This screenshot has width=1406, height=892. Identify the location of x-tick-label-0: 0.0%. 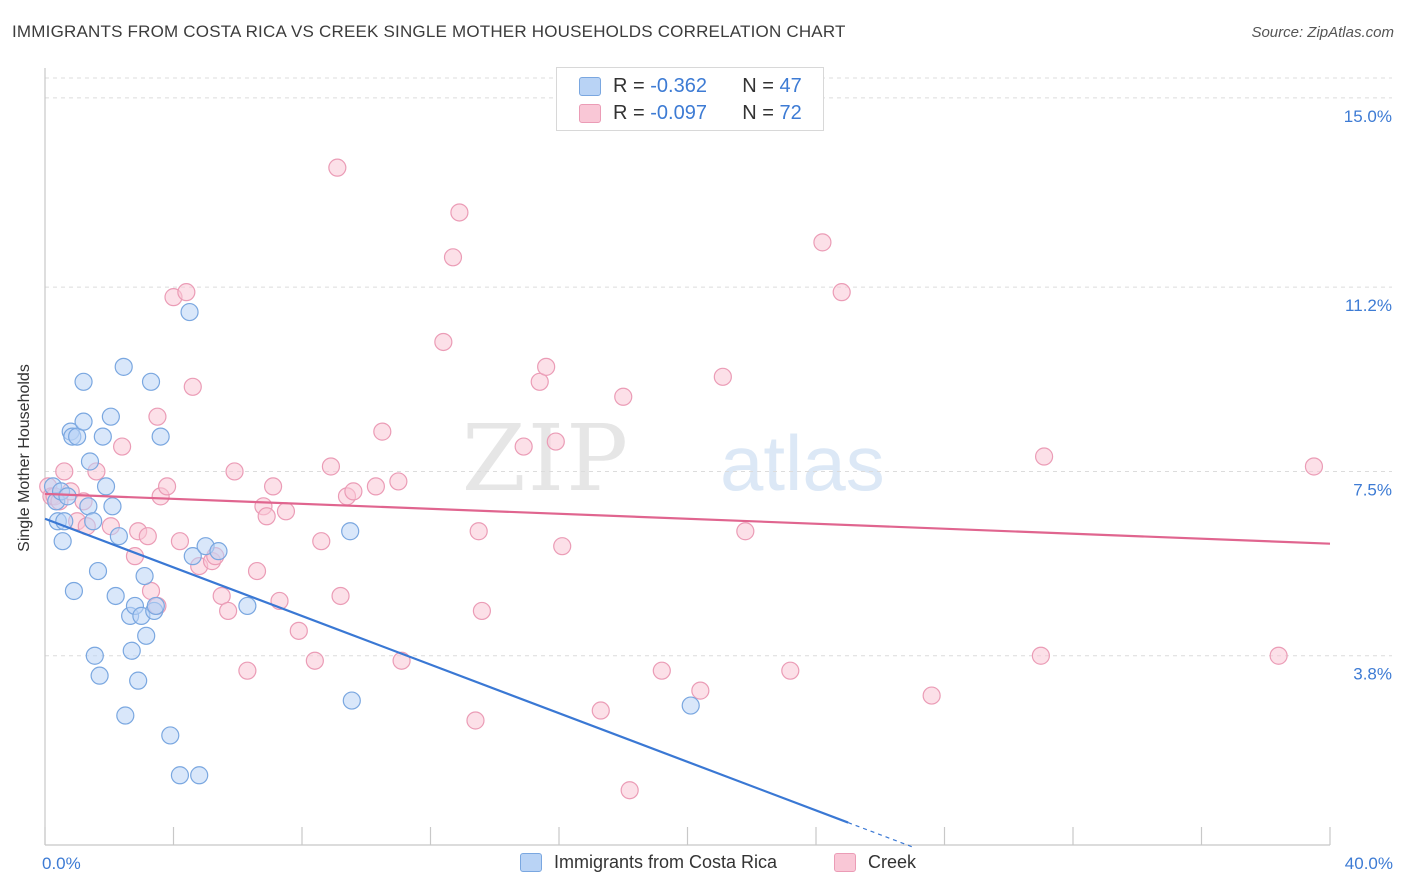
(61, 863).